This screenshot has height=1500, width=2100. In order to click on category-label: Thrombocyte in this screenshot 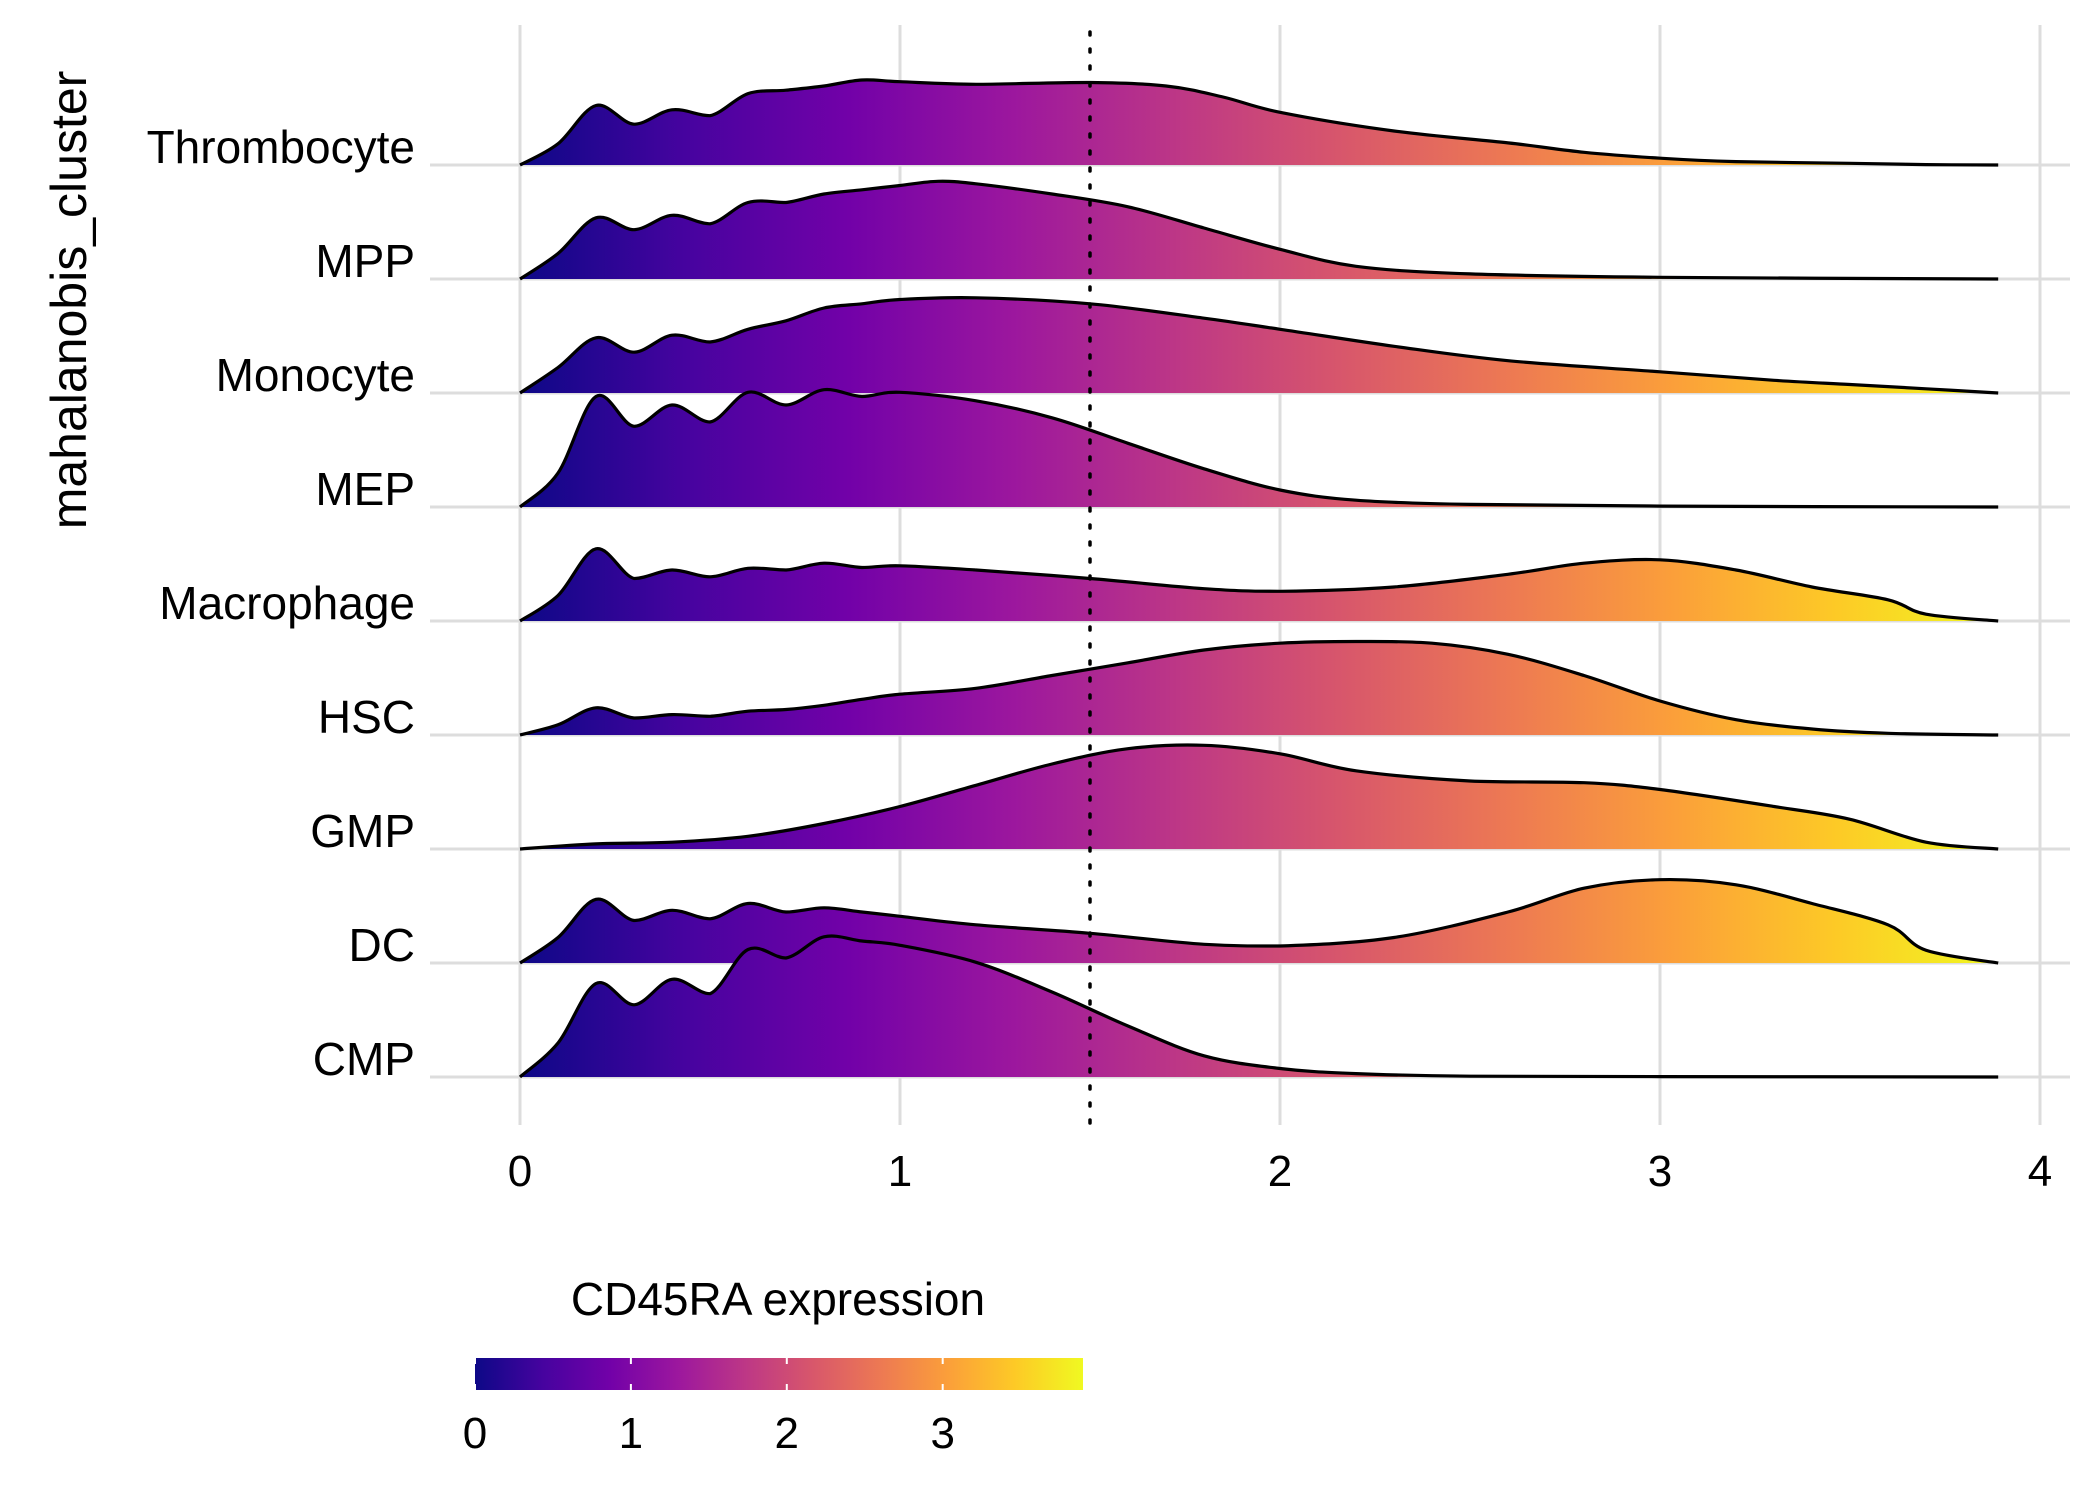, I will do `click(281, 147)`.